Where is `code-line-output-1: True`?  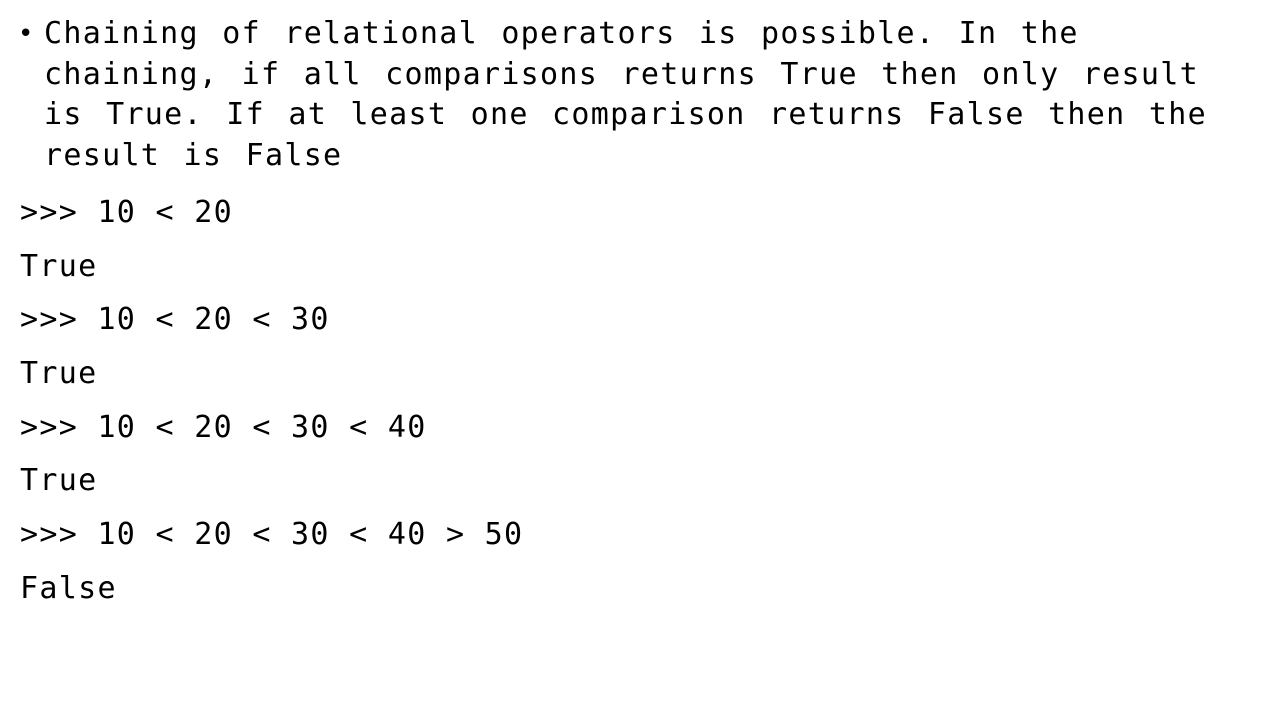
code-line-output-1: True is located at coordinates (59, 266).